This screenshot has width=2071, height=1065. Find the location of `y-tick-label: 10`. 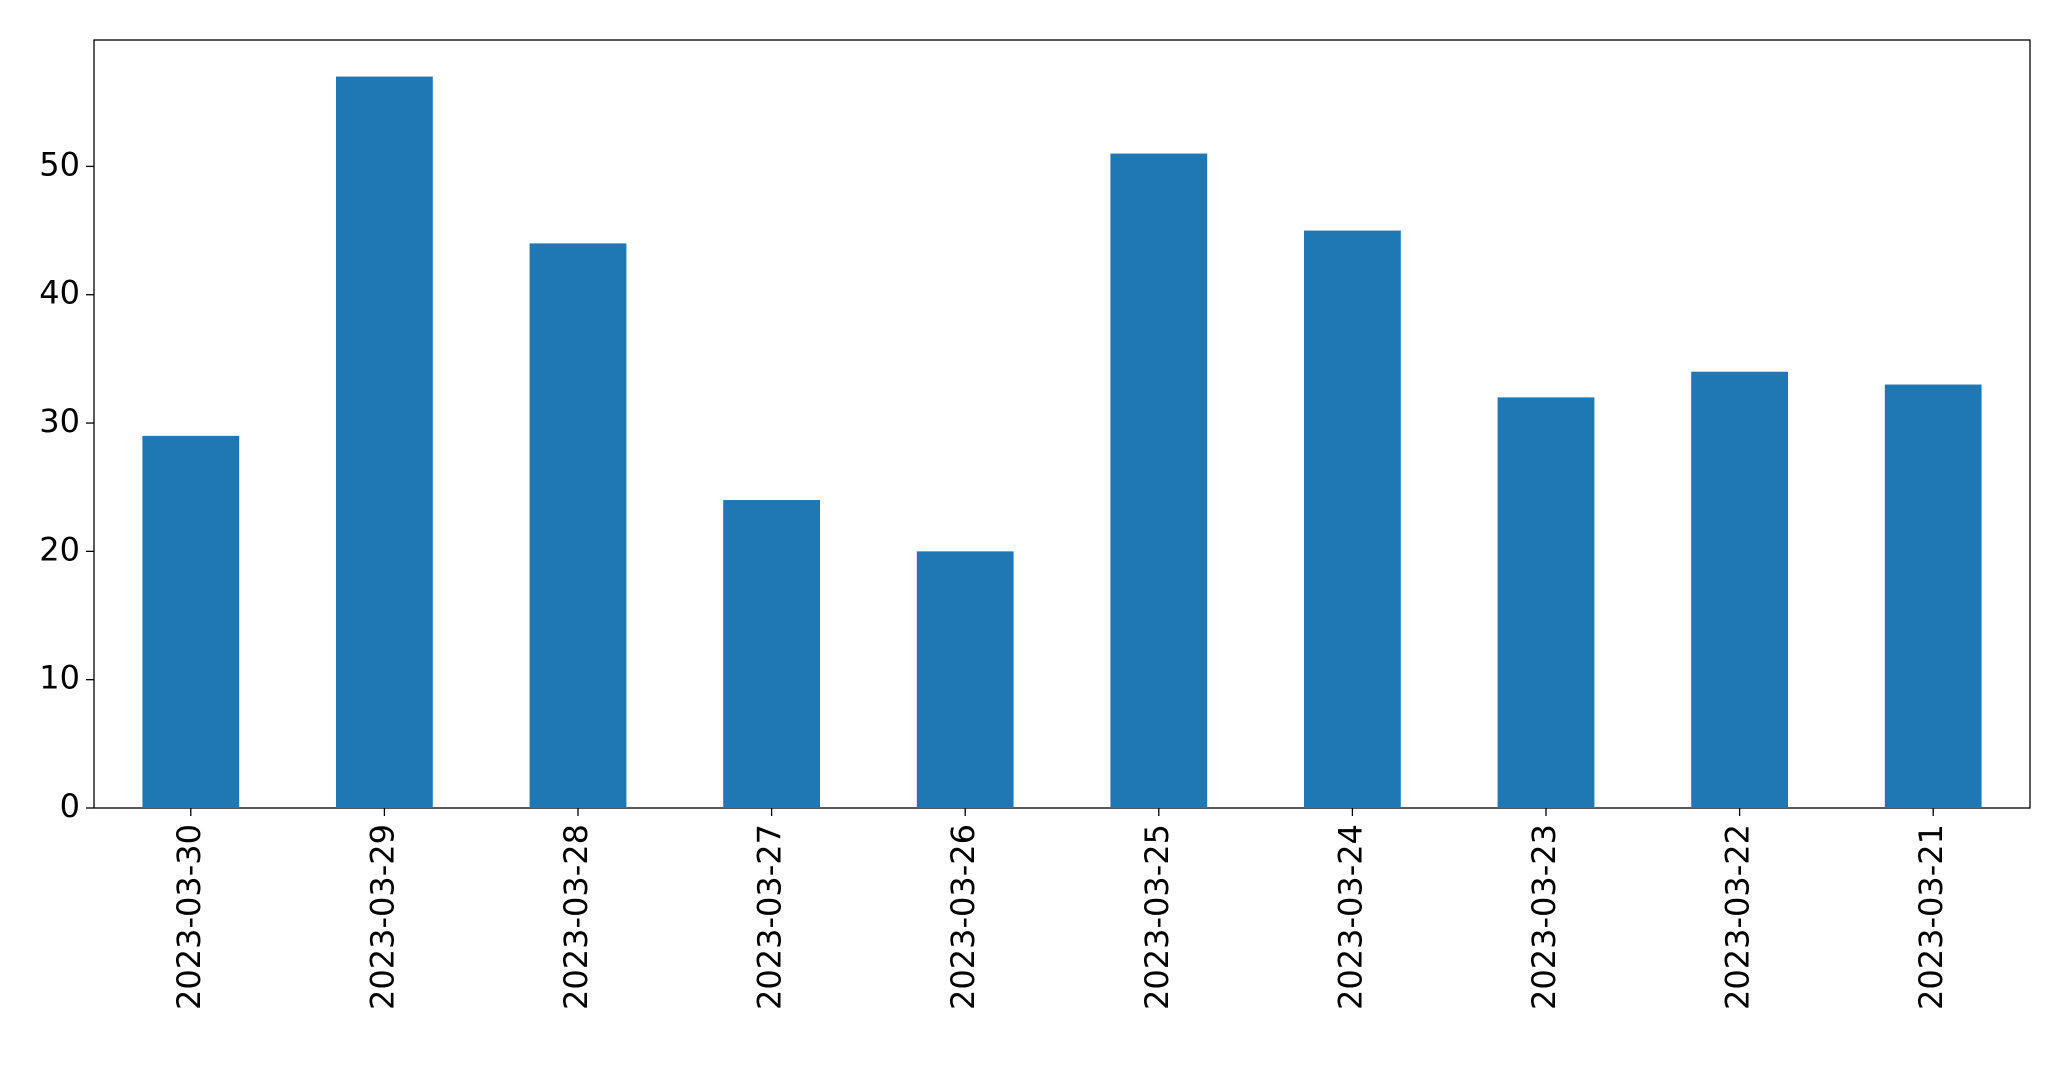

y-tick-label: 10 is located at coordinates (59, 678).